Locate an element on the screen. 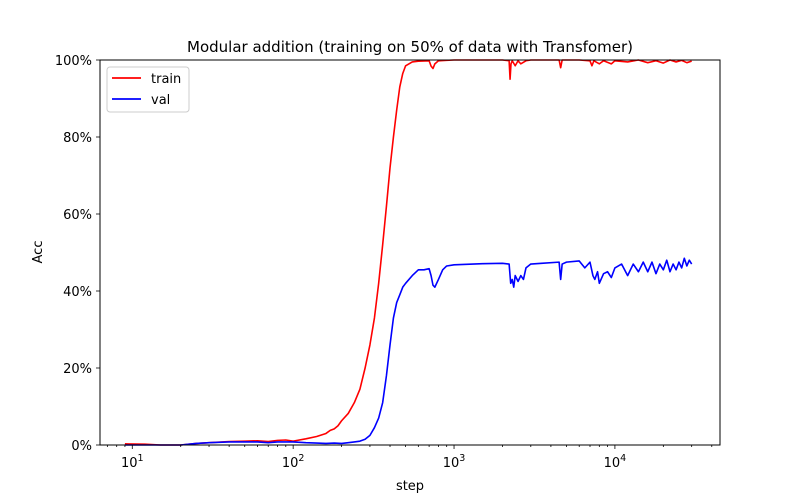 This screenshot has height=500, width=800. y-tick-label: 0% is located at coordinates (81, 446).